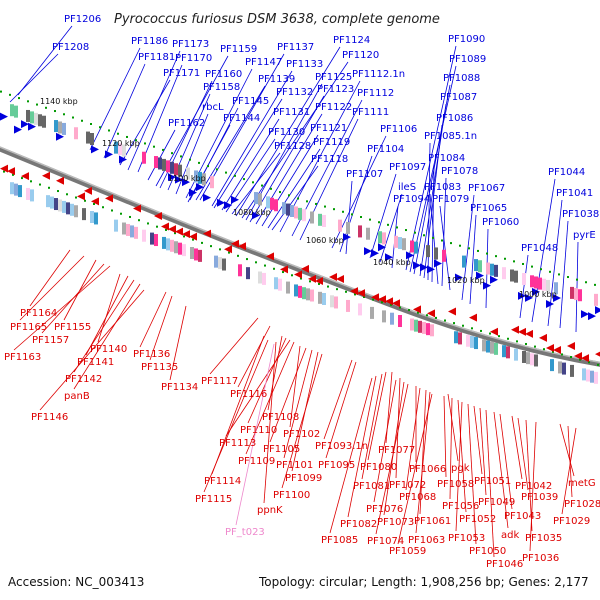 This screenshot has width=600, height=600. I want to click on gene-label-rev: PF1050, so click(487, 551).